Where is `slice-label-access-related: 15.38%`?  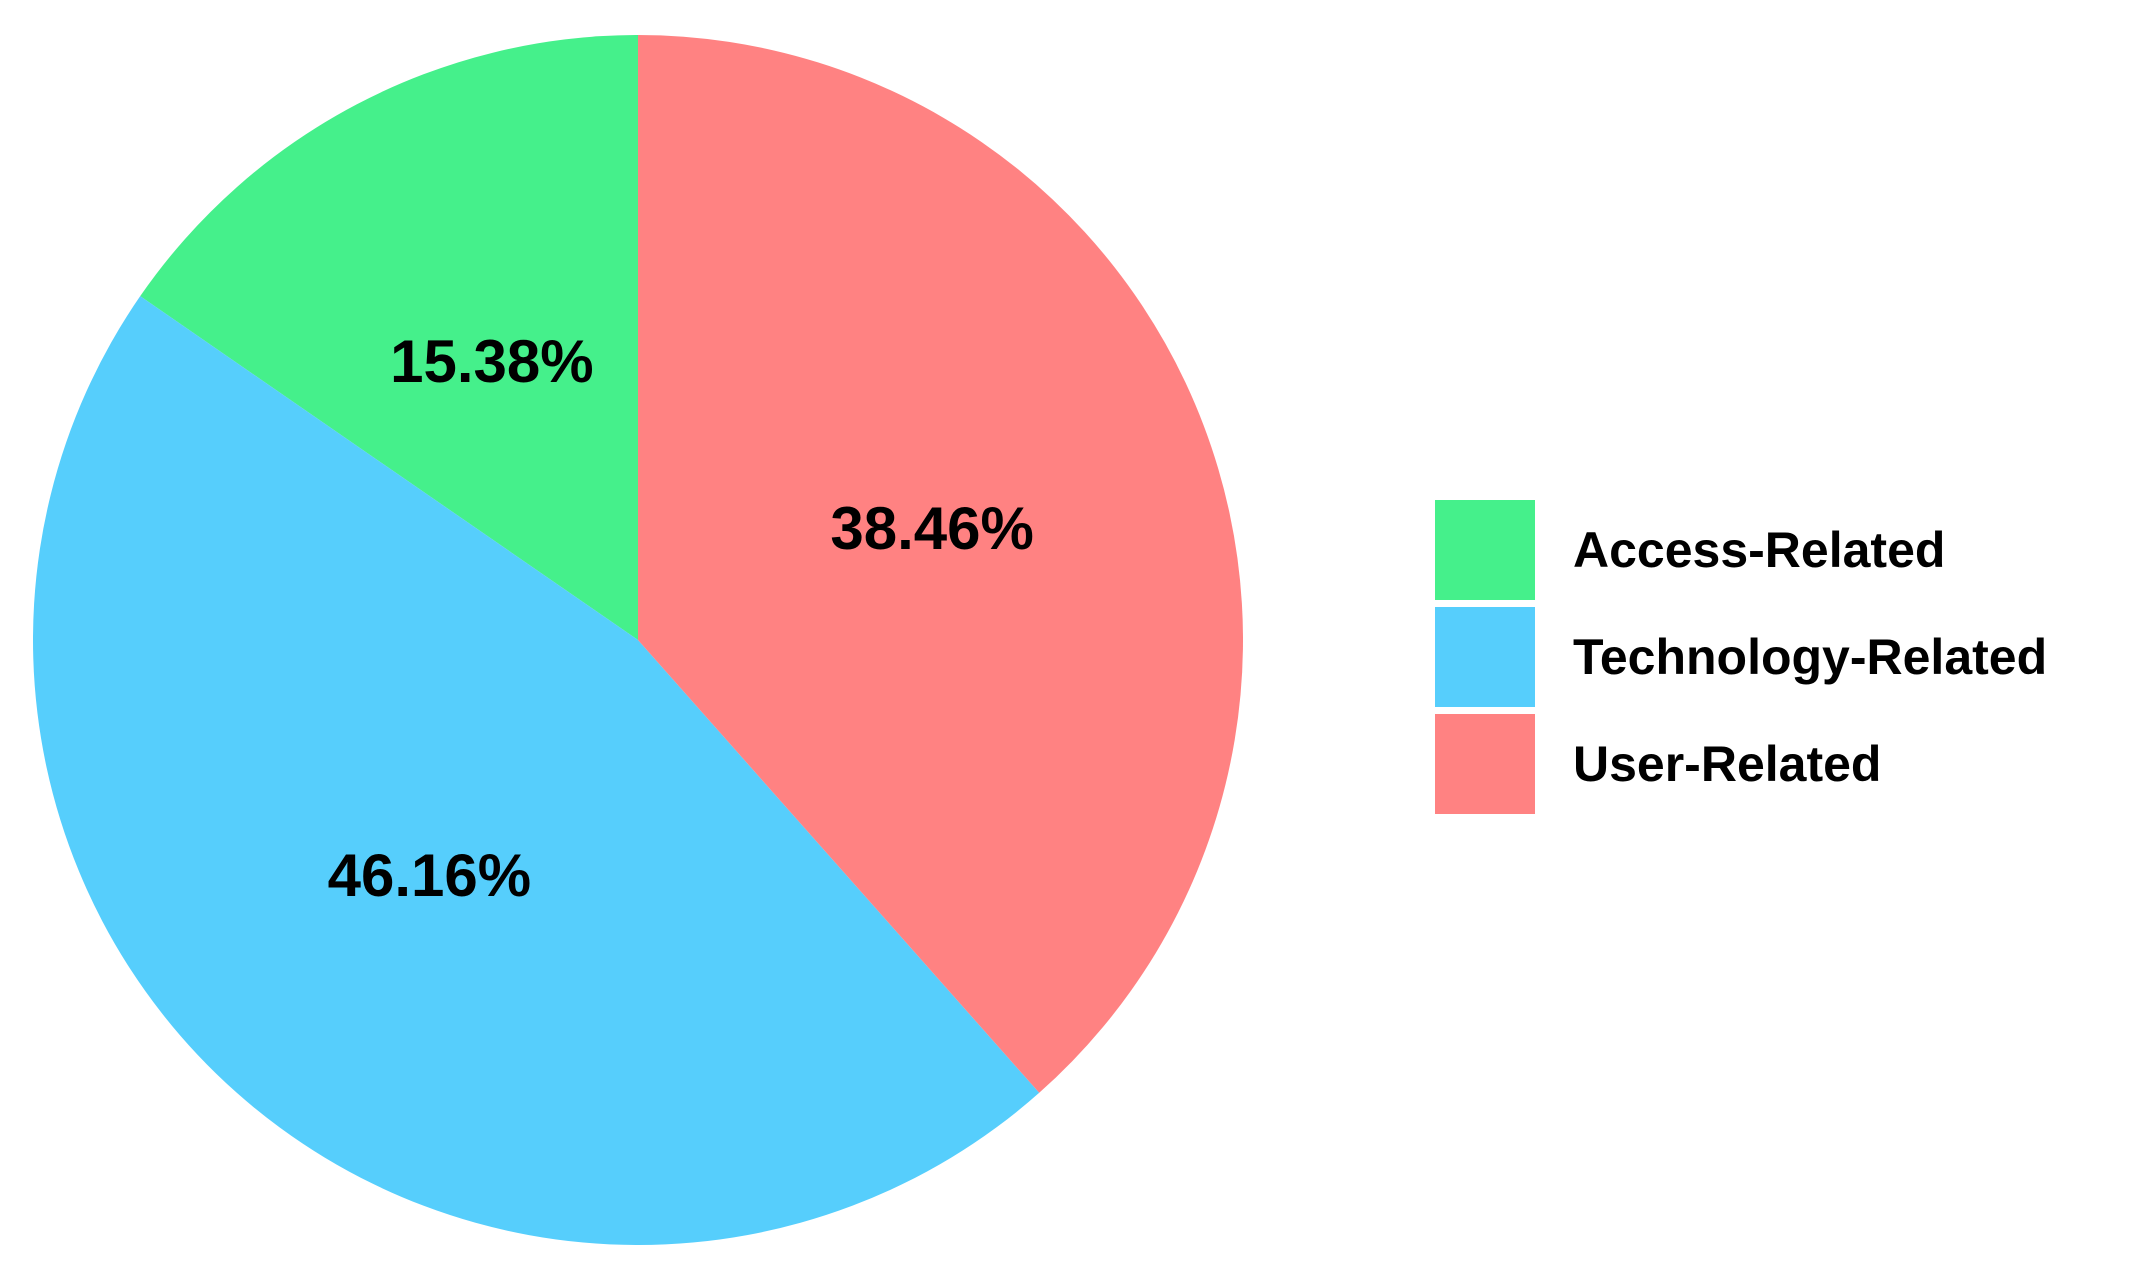 slice-label-access-related: 15.38% is located at coordinates (492, 361).